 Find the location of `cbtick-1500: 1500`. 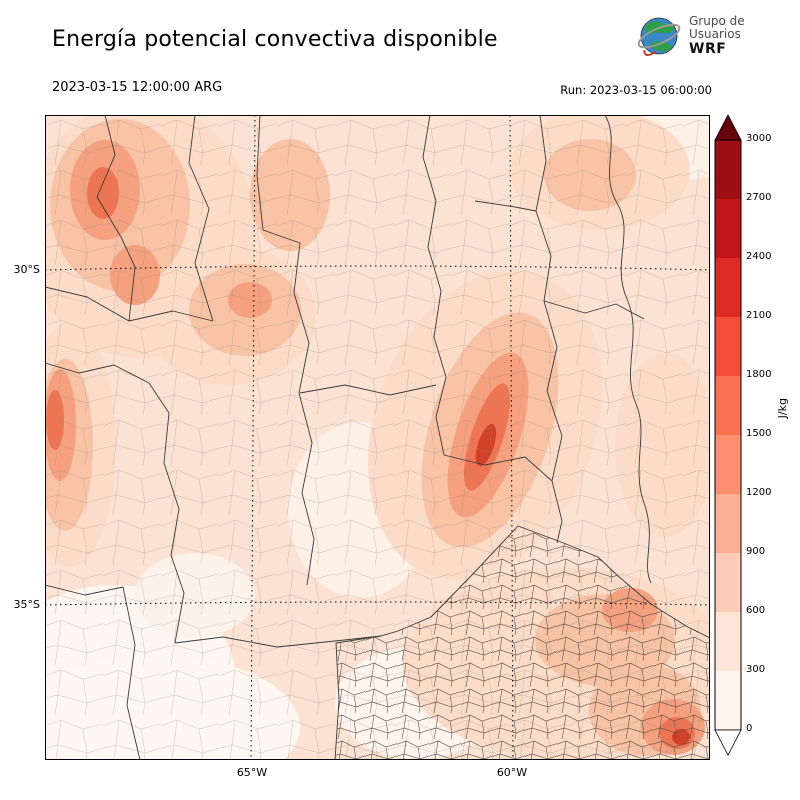

cbtick-1500: 1500 is located at coordinates (759, 433).